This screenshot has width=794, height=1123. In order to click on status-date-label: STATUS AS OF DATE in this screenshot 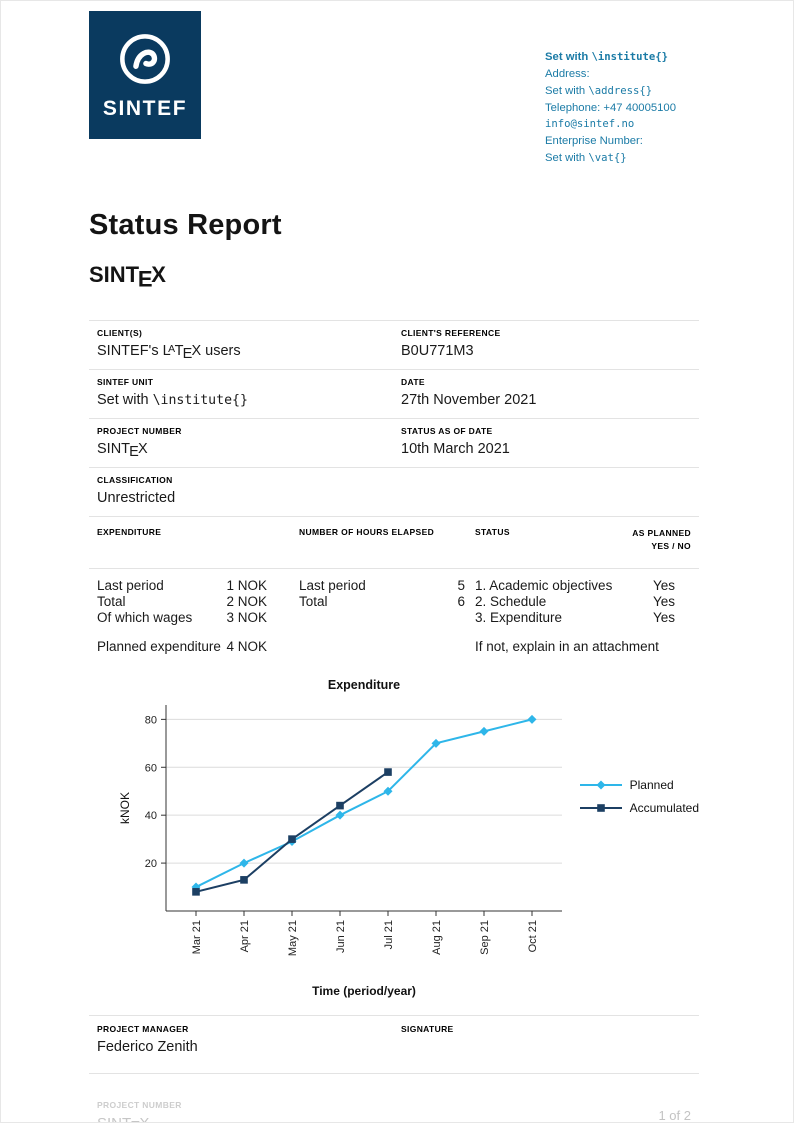, I will do `click(447, 430)`.